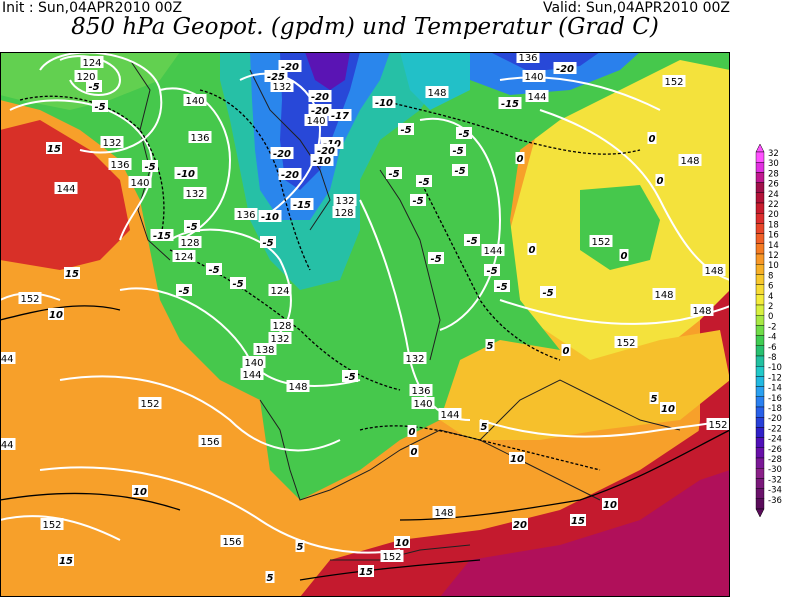 Image resolution: width=790 pixels, height=597 pixels. What do you see at coordinates (302, 205) in the screenshot?
I see `temperature-label-text: -15` at bounding box center [302, 205].